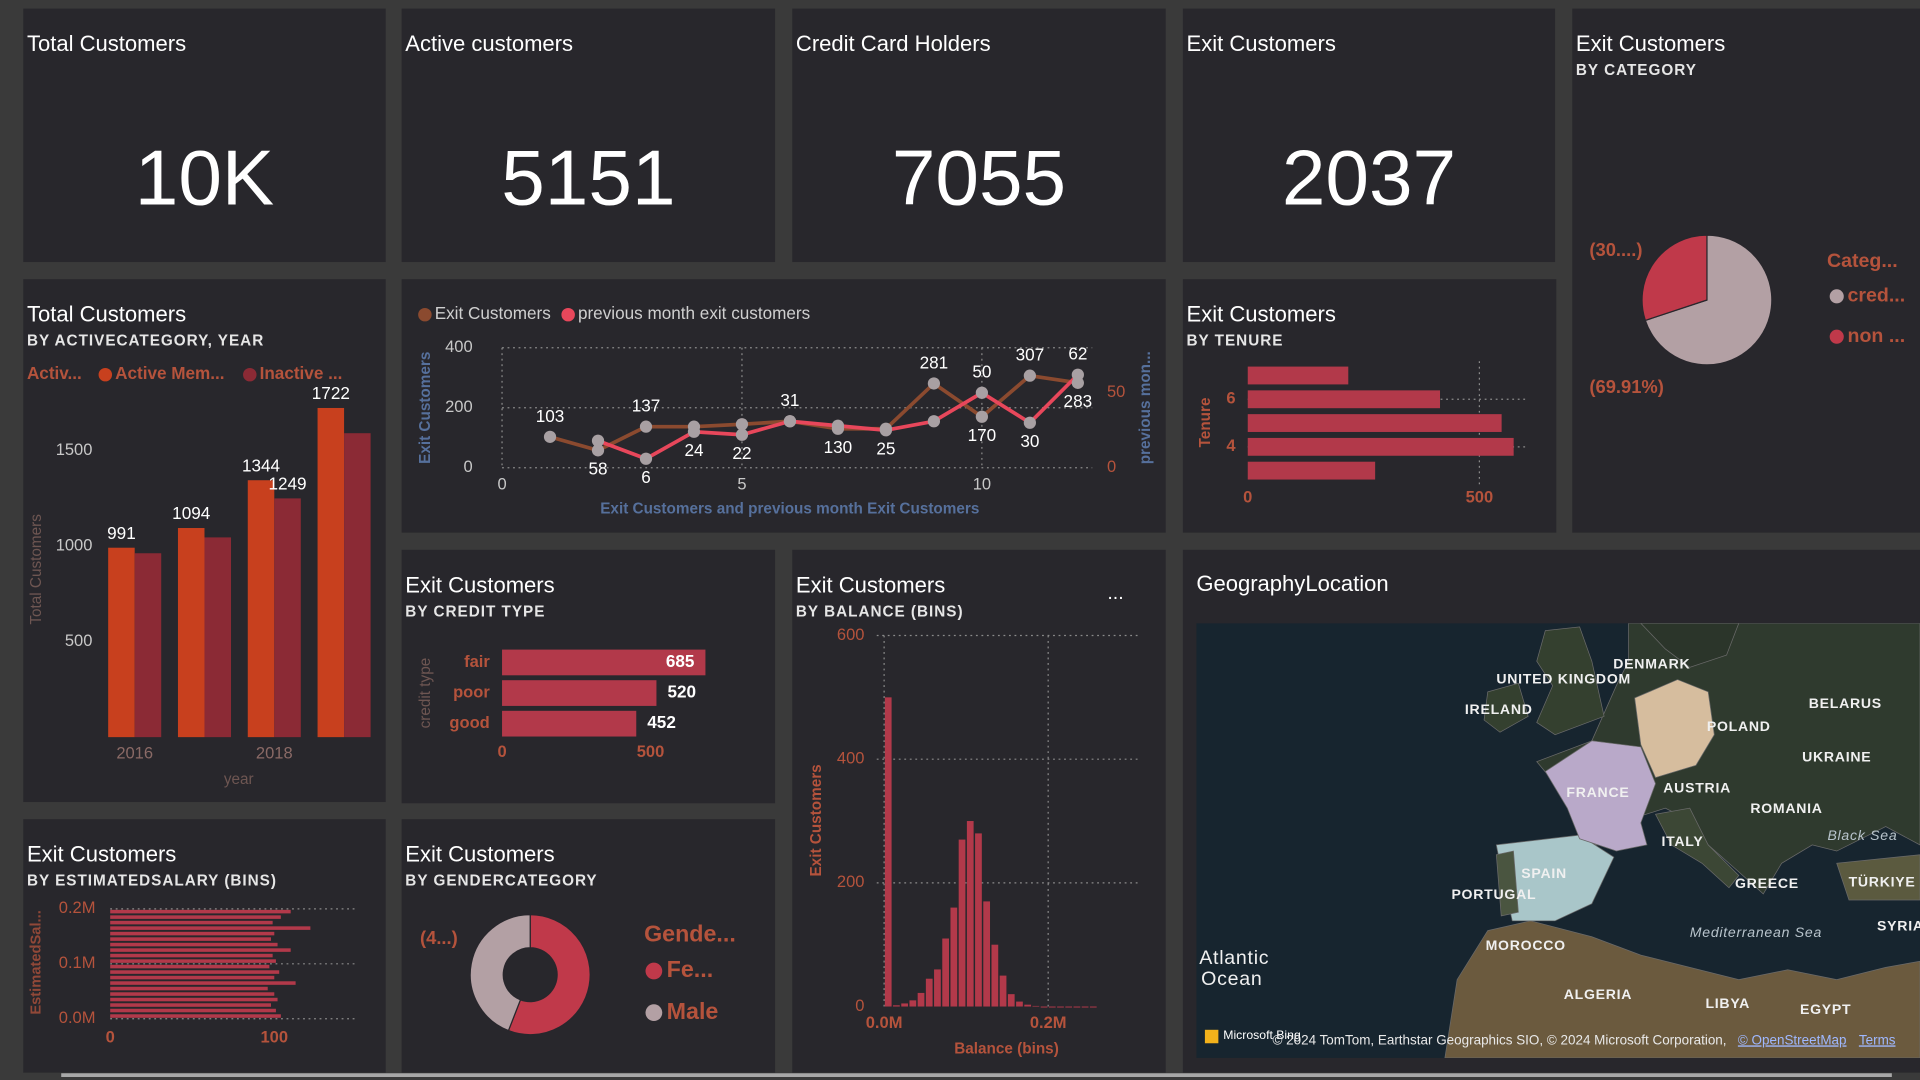 This screenshot has height=1080, width=1920. Describe the element at coordinates (1006, 1048) in the screenshot. I see `axis-title: Balance (bins)` at that location.